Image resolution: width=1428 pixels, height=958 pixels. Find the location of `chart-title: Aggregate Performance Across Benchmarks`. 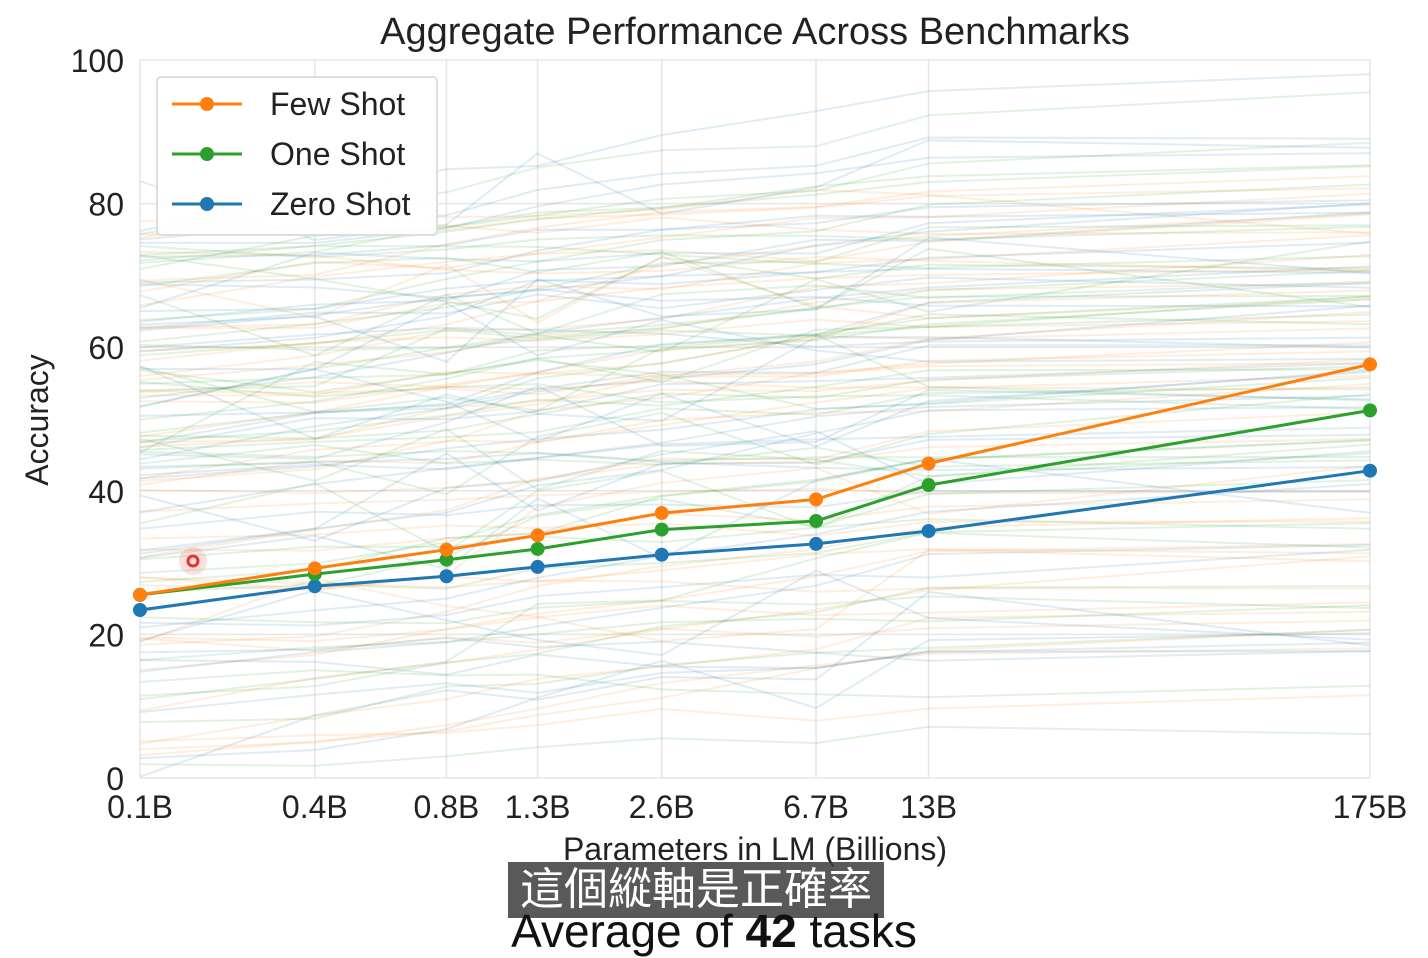

chart-title: Aggregate Performance Across Benchmarks is located at coordinates (755, 32).